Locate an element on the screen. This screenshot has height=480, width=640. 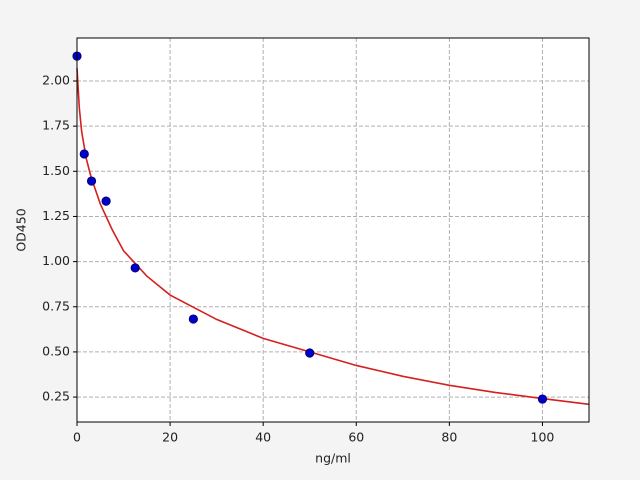
y-tick-label: 1.50 is located at coordinates (56, 170).